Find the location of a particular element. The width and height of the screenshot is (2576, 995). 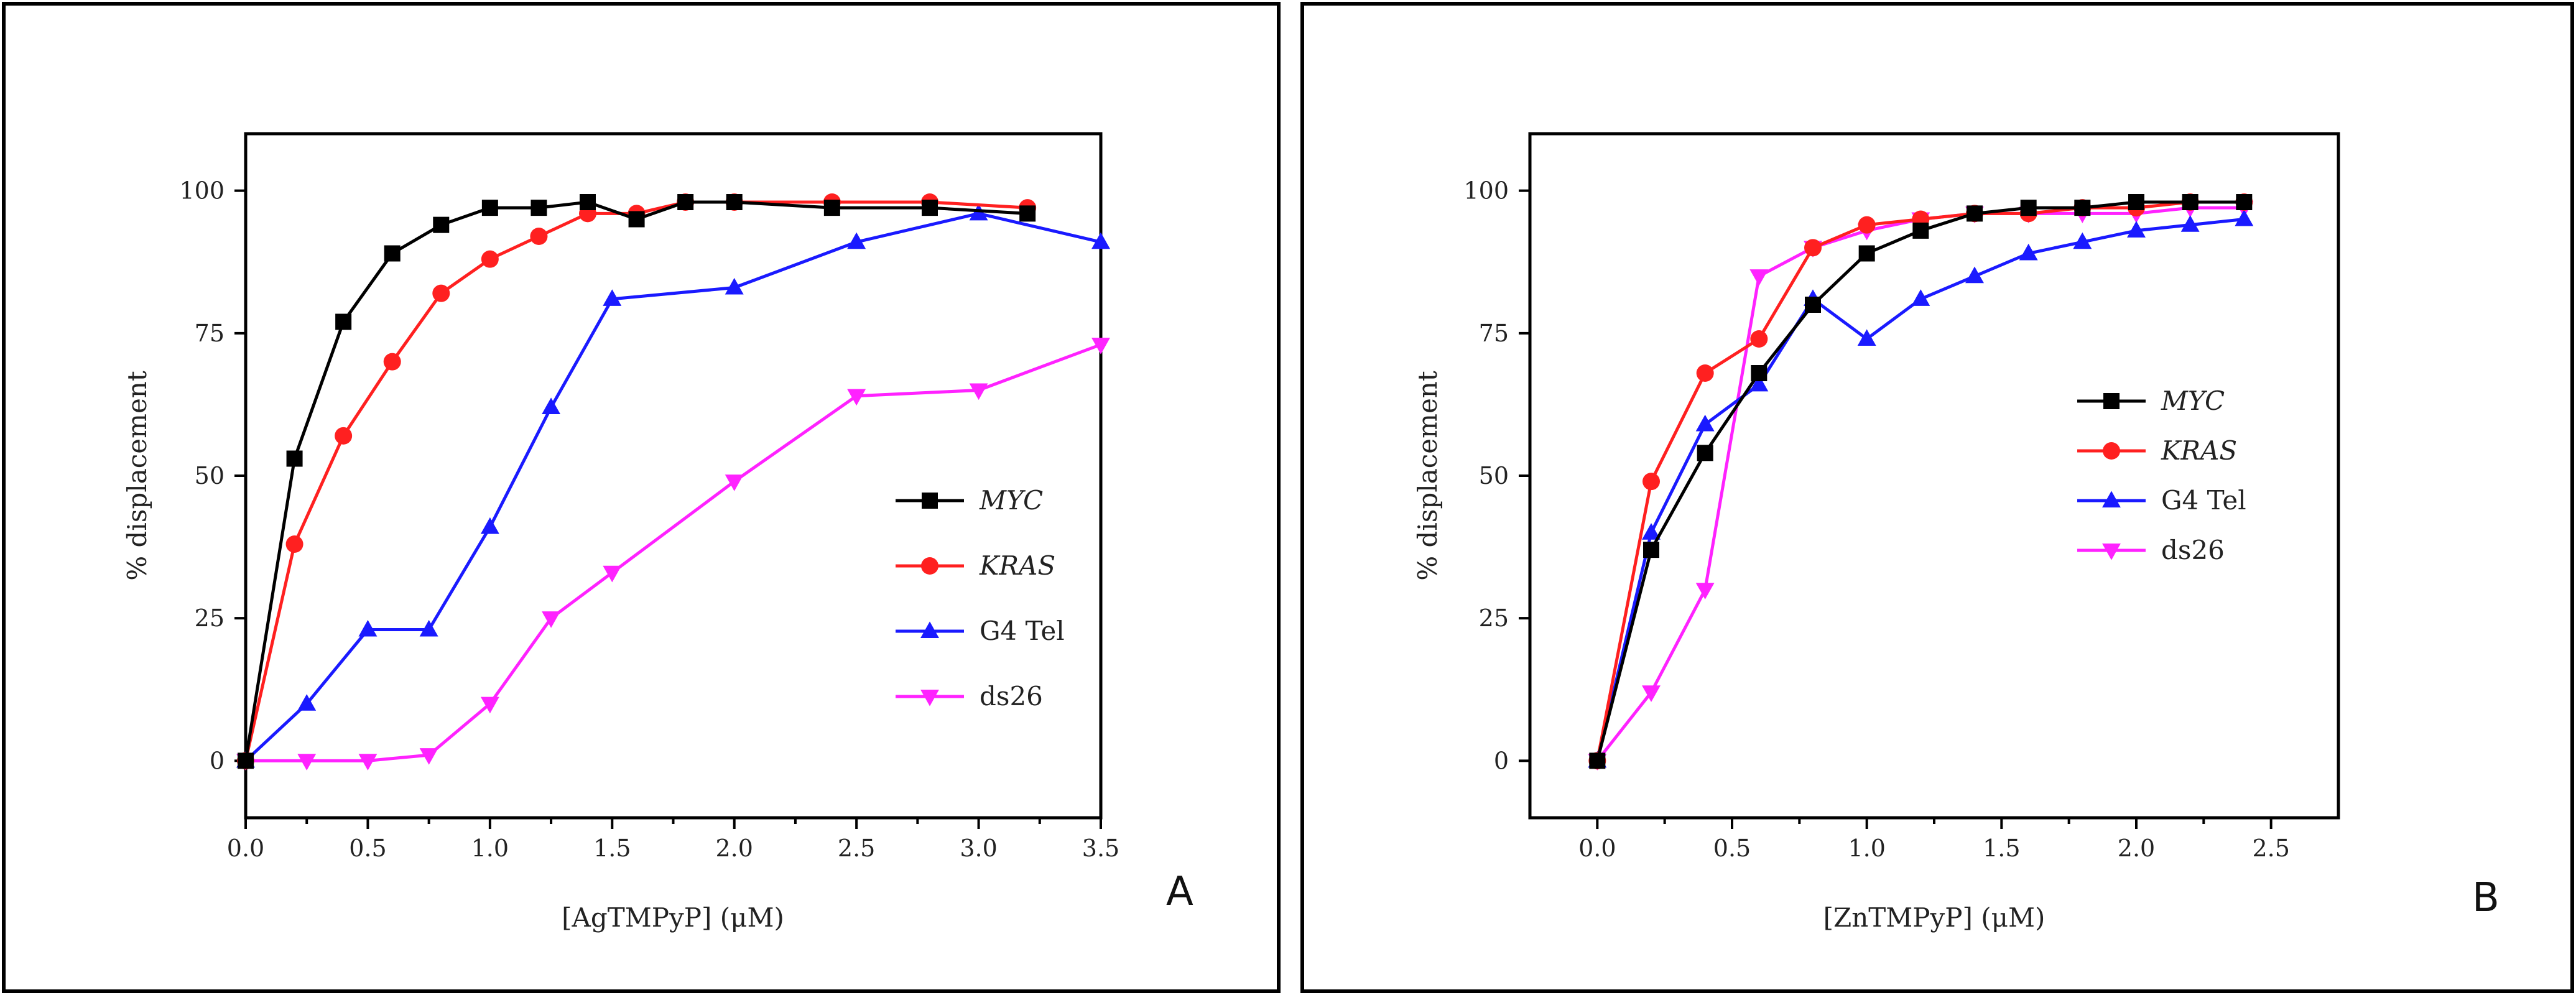

legend-label: MYC is located at coordinates (1011, 500).